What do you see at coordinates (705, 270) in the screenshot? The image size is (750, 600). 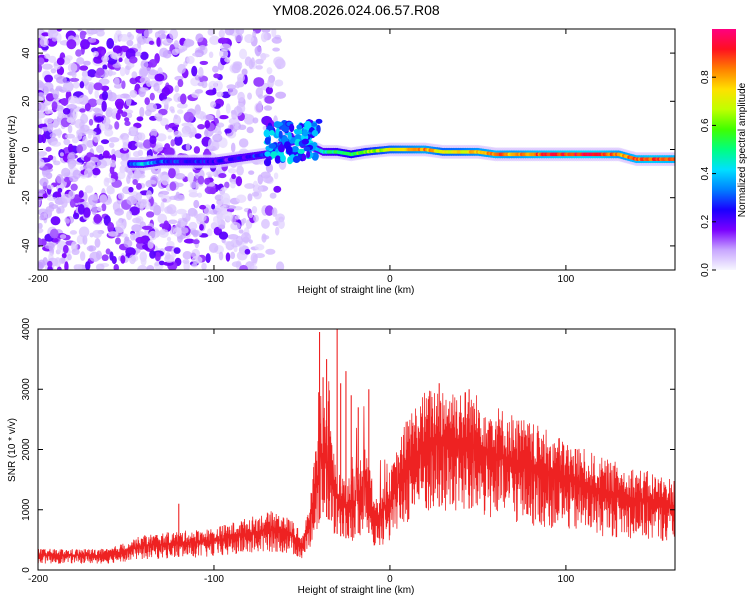 I see `colorbar-tick-label: 0.0` at bounding box center [705, 270].